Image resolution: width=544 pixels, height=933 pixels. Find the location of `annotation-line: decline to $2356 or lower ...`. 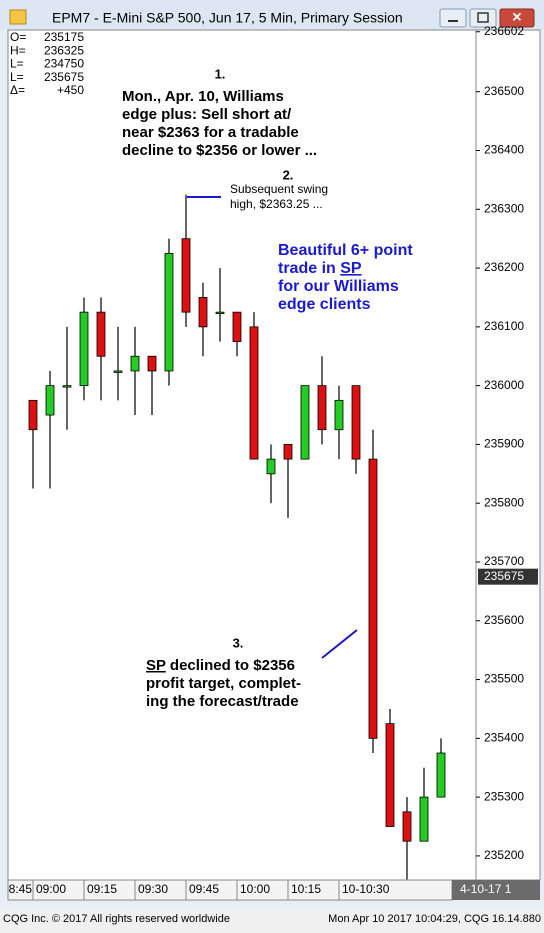

annotation-line: decline to $2356 or lower ... is located at coordinates (219, 150).